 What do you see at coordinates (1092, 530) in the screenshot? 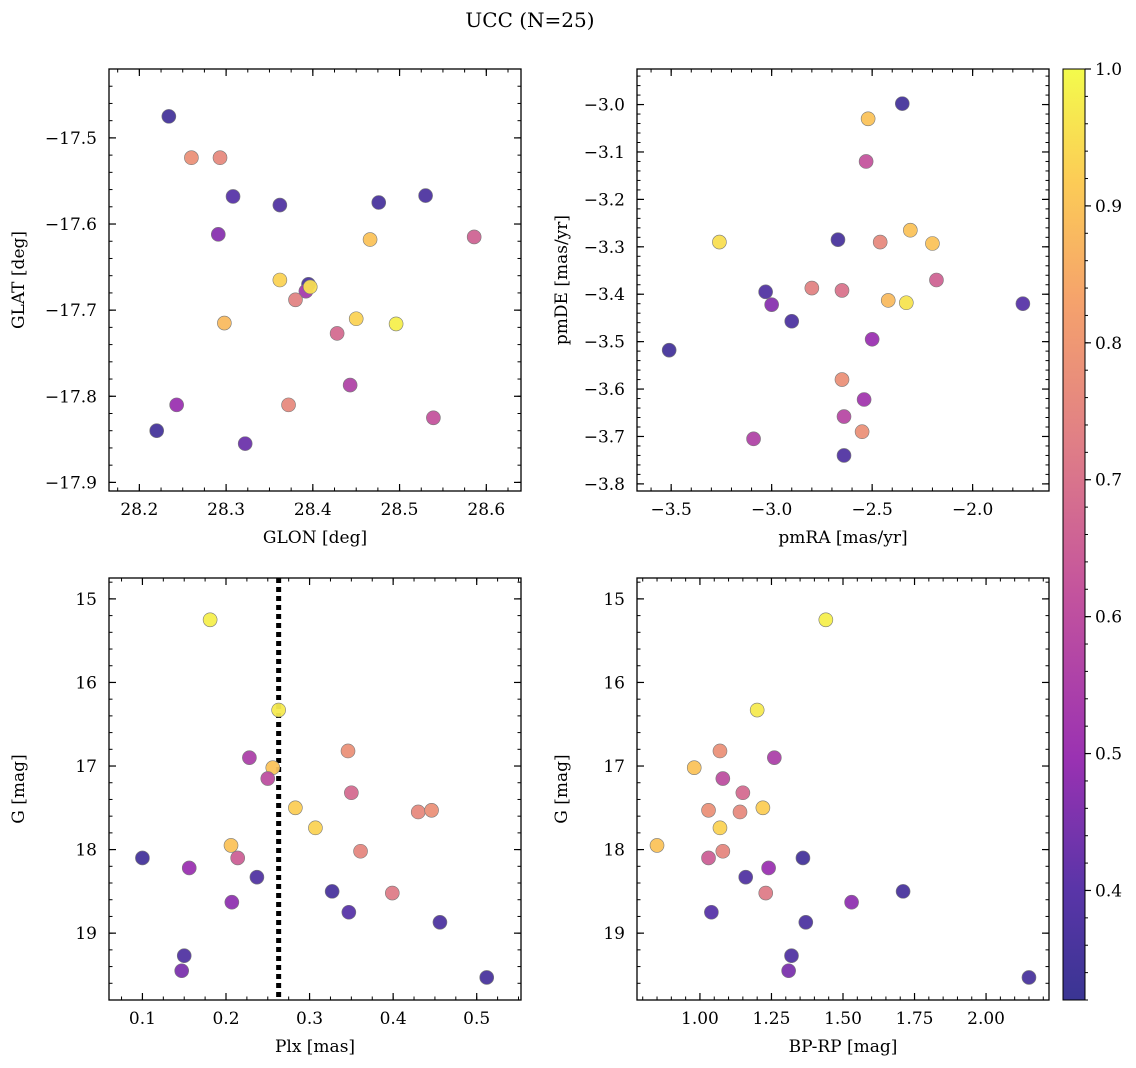
I see `colorbar: 0.4 0.5 0.6 0.7 0.8 0.9 1.0` at bounding box center [1092, 530].